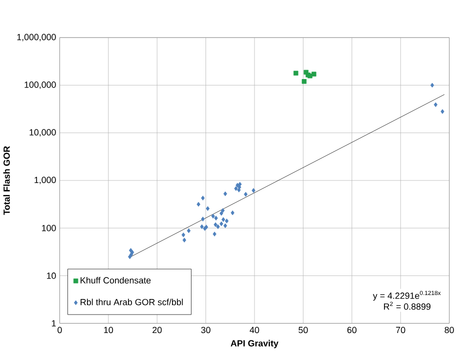  I want to click on y-axis-title: Total Flash GOR, so click(6, 180).